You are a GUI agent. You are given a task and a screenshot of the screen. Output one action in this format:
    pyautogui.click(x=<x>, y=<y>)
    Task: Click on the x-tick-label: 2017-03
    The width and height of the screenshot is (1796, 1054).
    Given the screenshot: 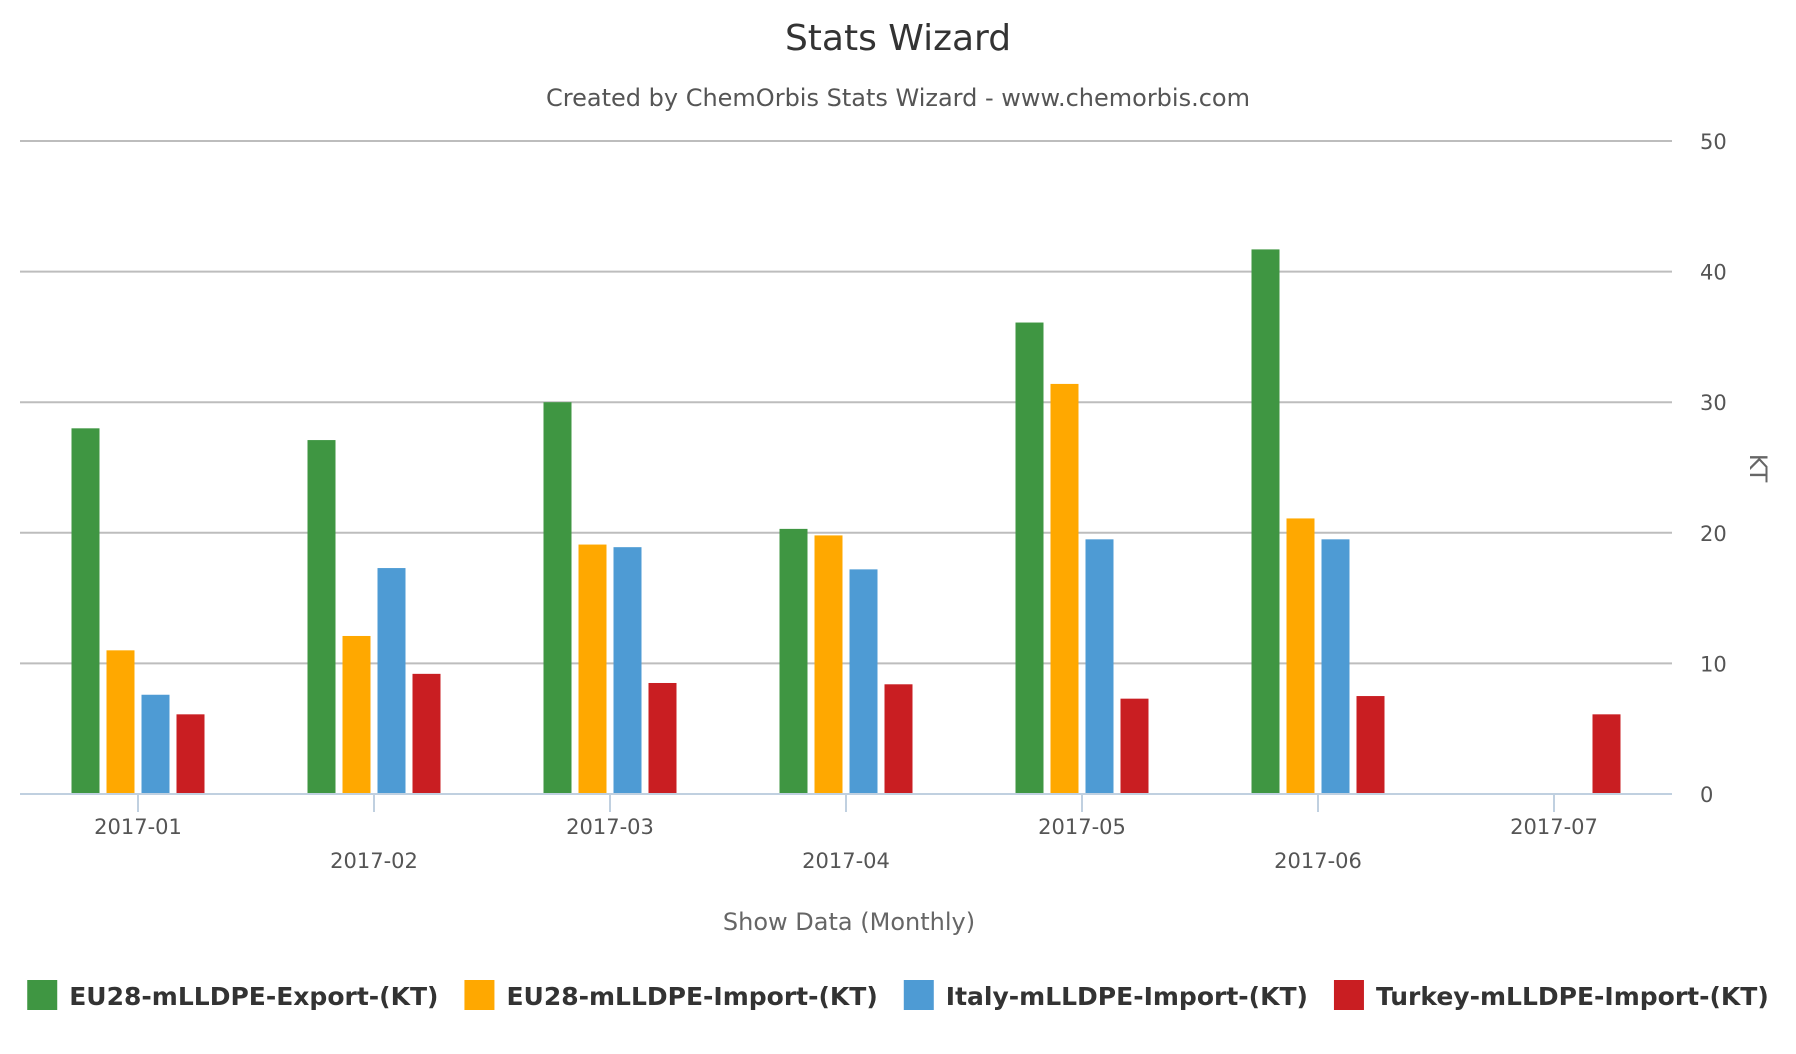 What is the action you would take?
    pyautogui.click(x=610, y=827)
    